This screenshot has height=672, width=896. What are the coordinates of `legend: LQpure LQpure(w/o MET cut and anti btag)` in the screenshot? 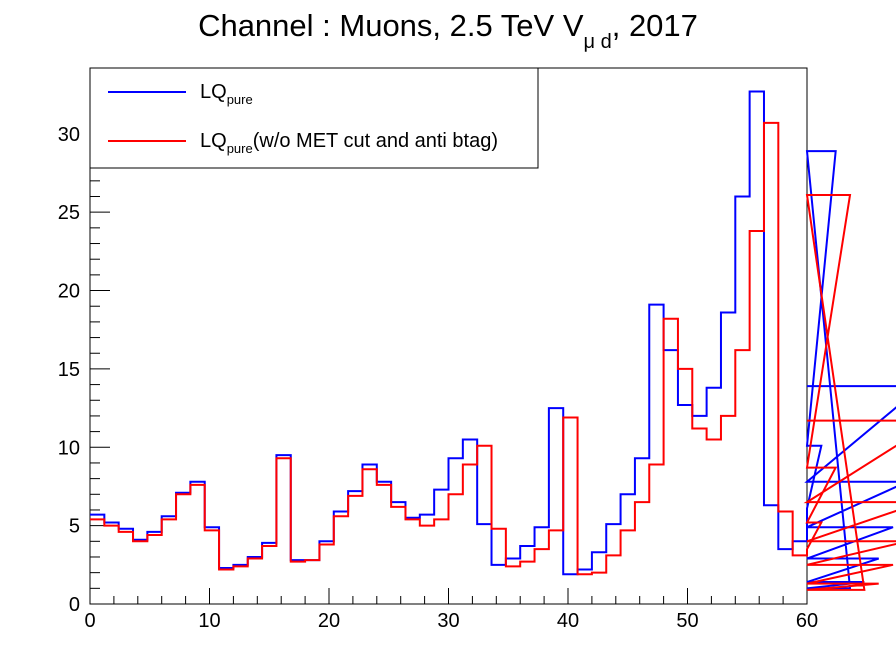 It's located at (314, 118).